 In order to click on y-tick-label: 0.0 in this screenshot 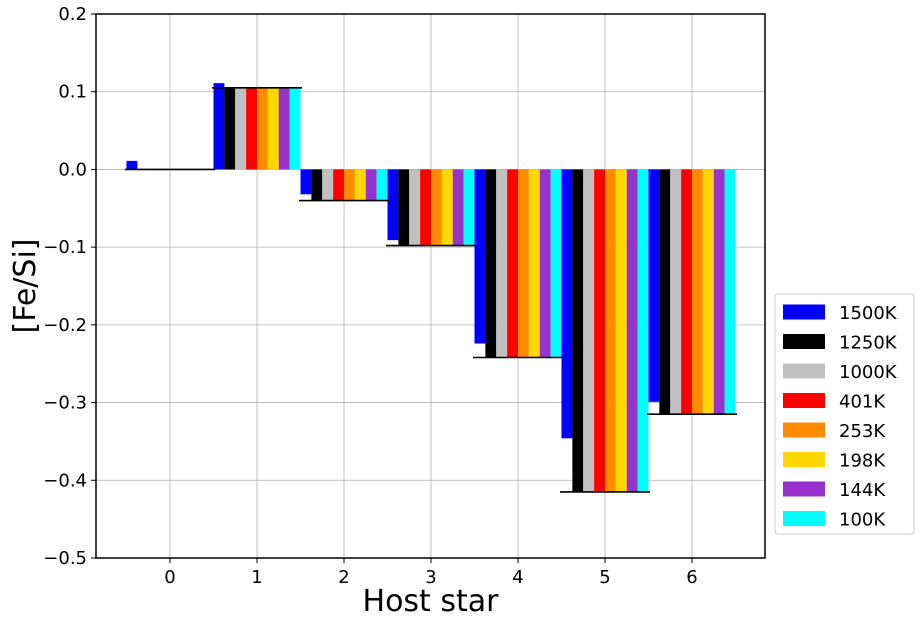, I will do `click(72, 169)`.